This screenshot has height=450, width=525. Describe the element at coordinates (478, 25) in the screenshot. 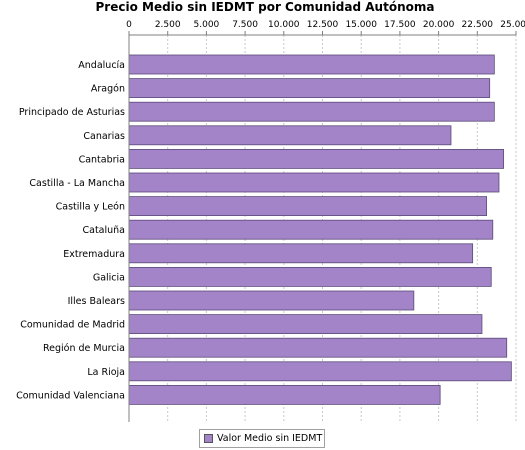

I see `x-tick-label: 22.500` at that location.